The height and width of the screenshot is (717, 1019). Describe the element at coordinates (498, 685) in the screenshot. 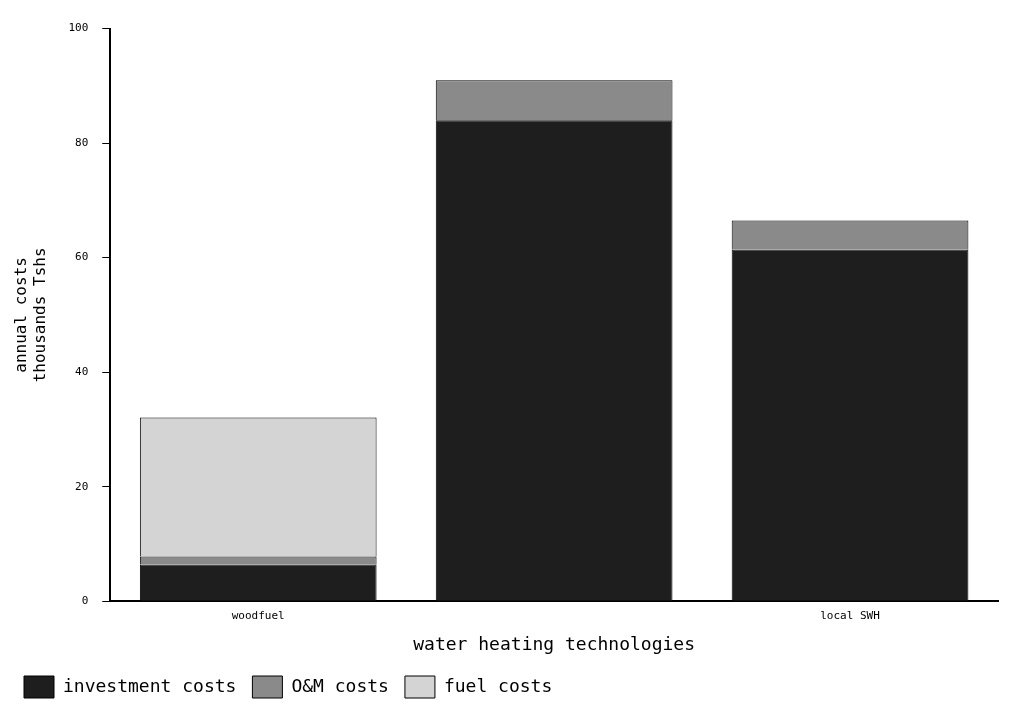

I see `legend-label: fuel costs` at that location.